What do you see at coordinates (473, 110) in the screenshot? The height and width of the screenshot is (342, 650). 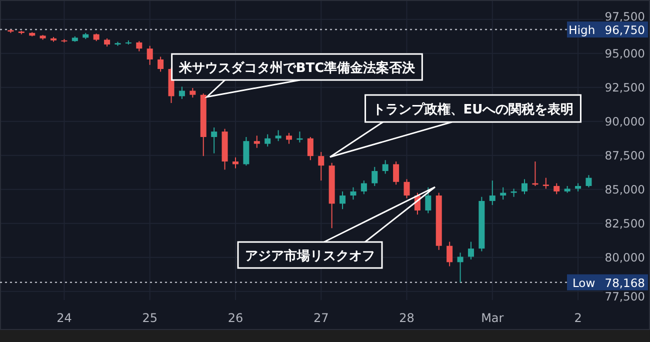 I see `annotation: トランプ政権、EUへの関税を表明` at bounding box center [473, 110].